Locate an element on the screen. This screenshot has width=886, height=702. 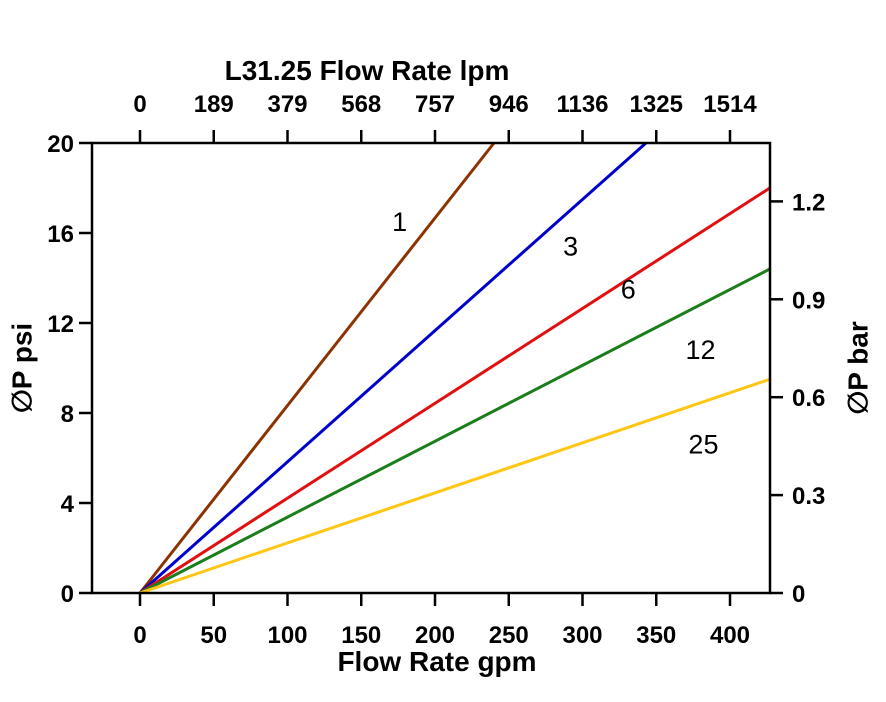
y-tick-label-right: 0 is located at coordinates (798, 594).